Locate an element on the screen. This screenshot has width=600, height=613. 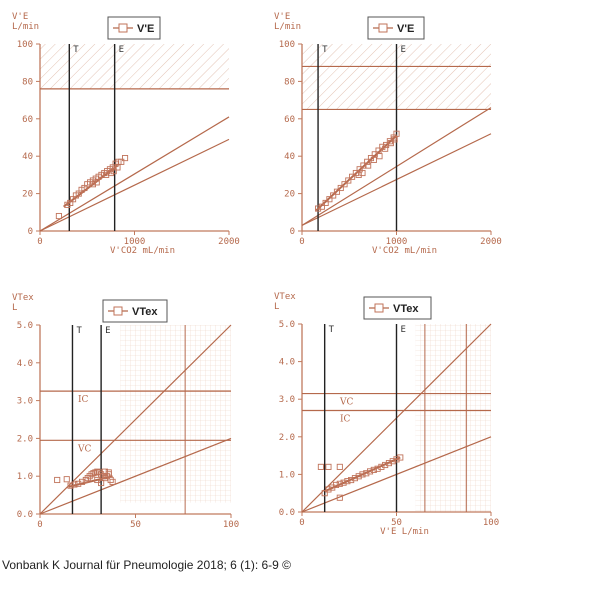
y-tick-label: 3.0 is located at coordinates (25, 402).